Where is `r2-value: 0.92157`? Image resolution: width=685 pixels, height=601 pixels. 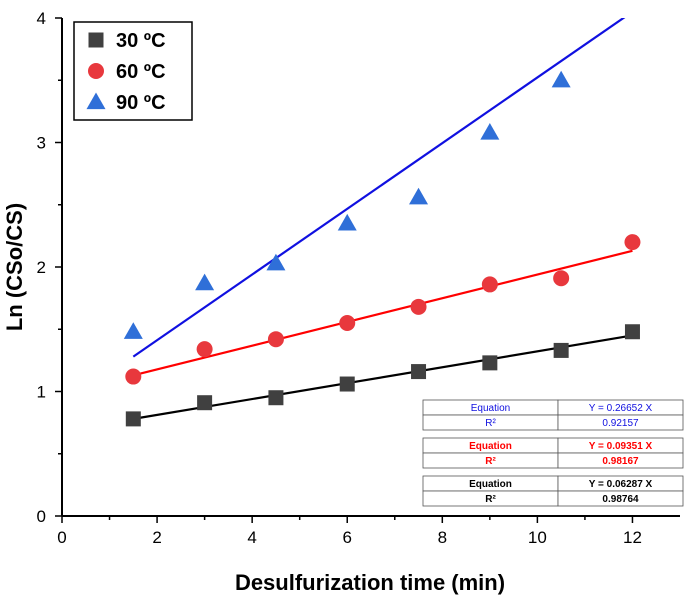 r2-value: 0.92157 is located at coordinates (620, 423).